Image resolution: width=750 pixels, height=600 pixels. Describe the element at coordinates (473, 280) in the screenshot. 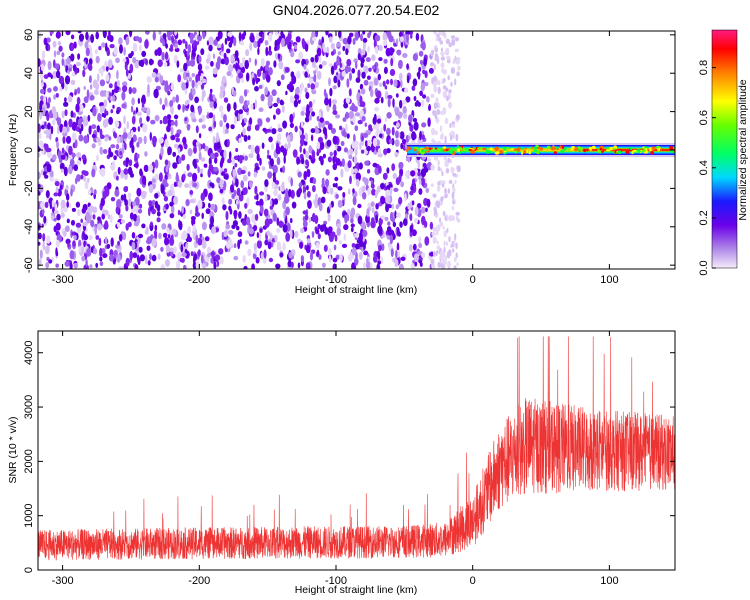

I see `spectrogram-xtick-label: 0` at that location.